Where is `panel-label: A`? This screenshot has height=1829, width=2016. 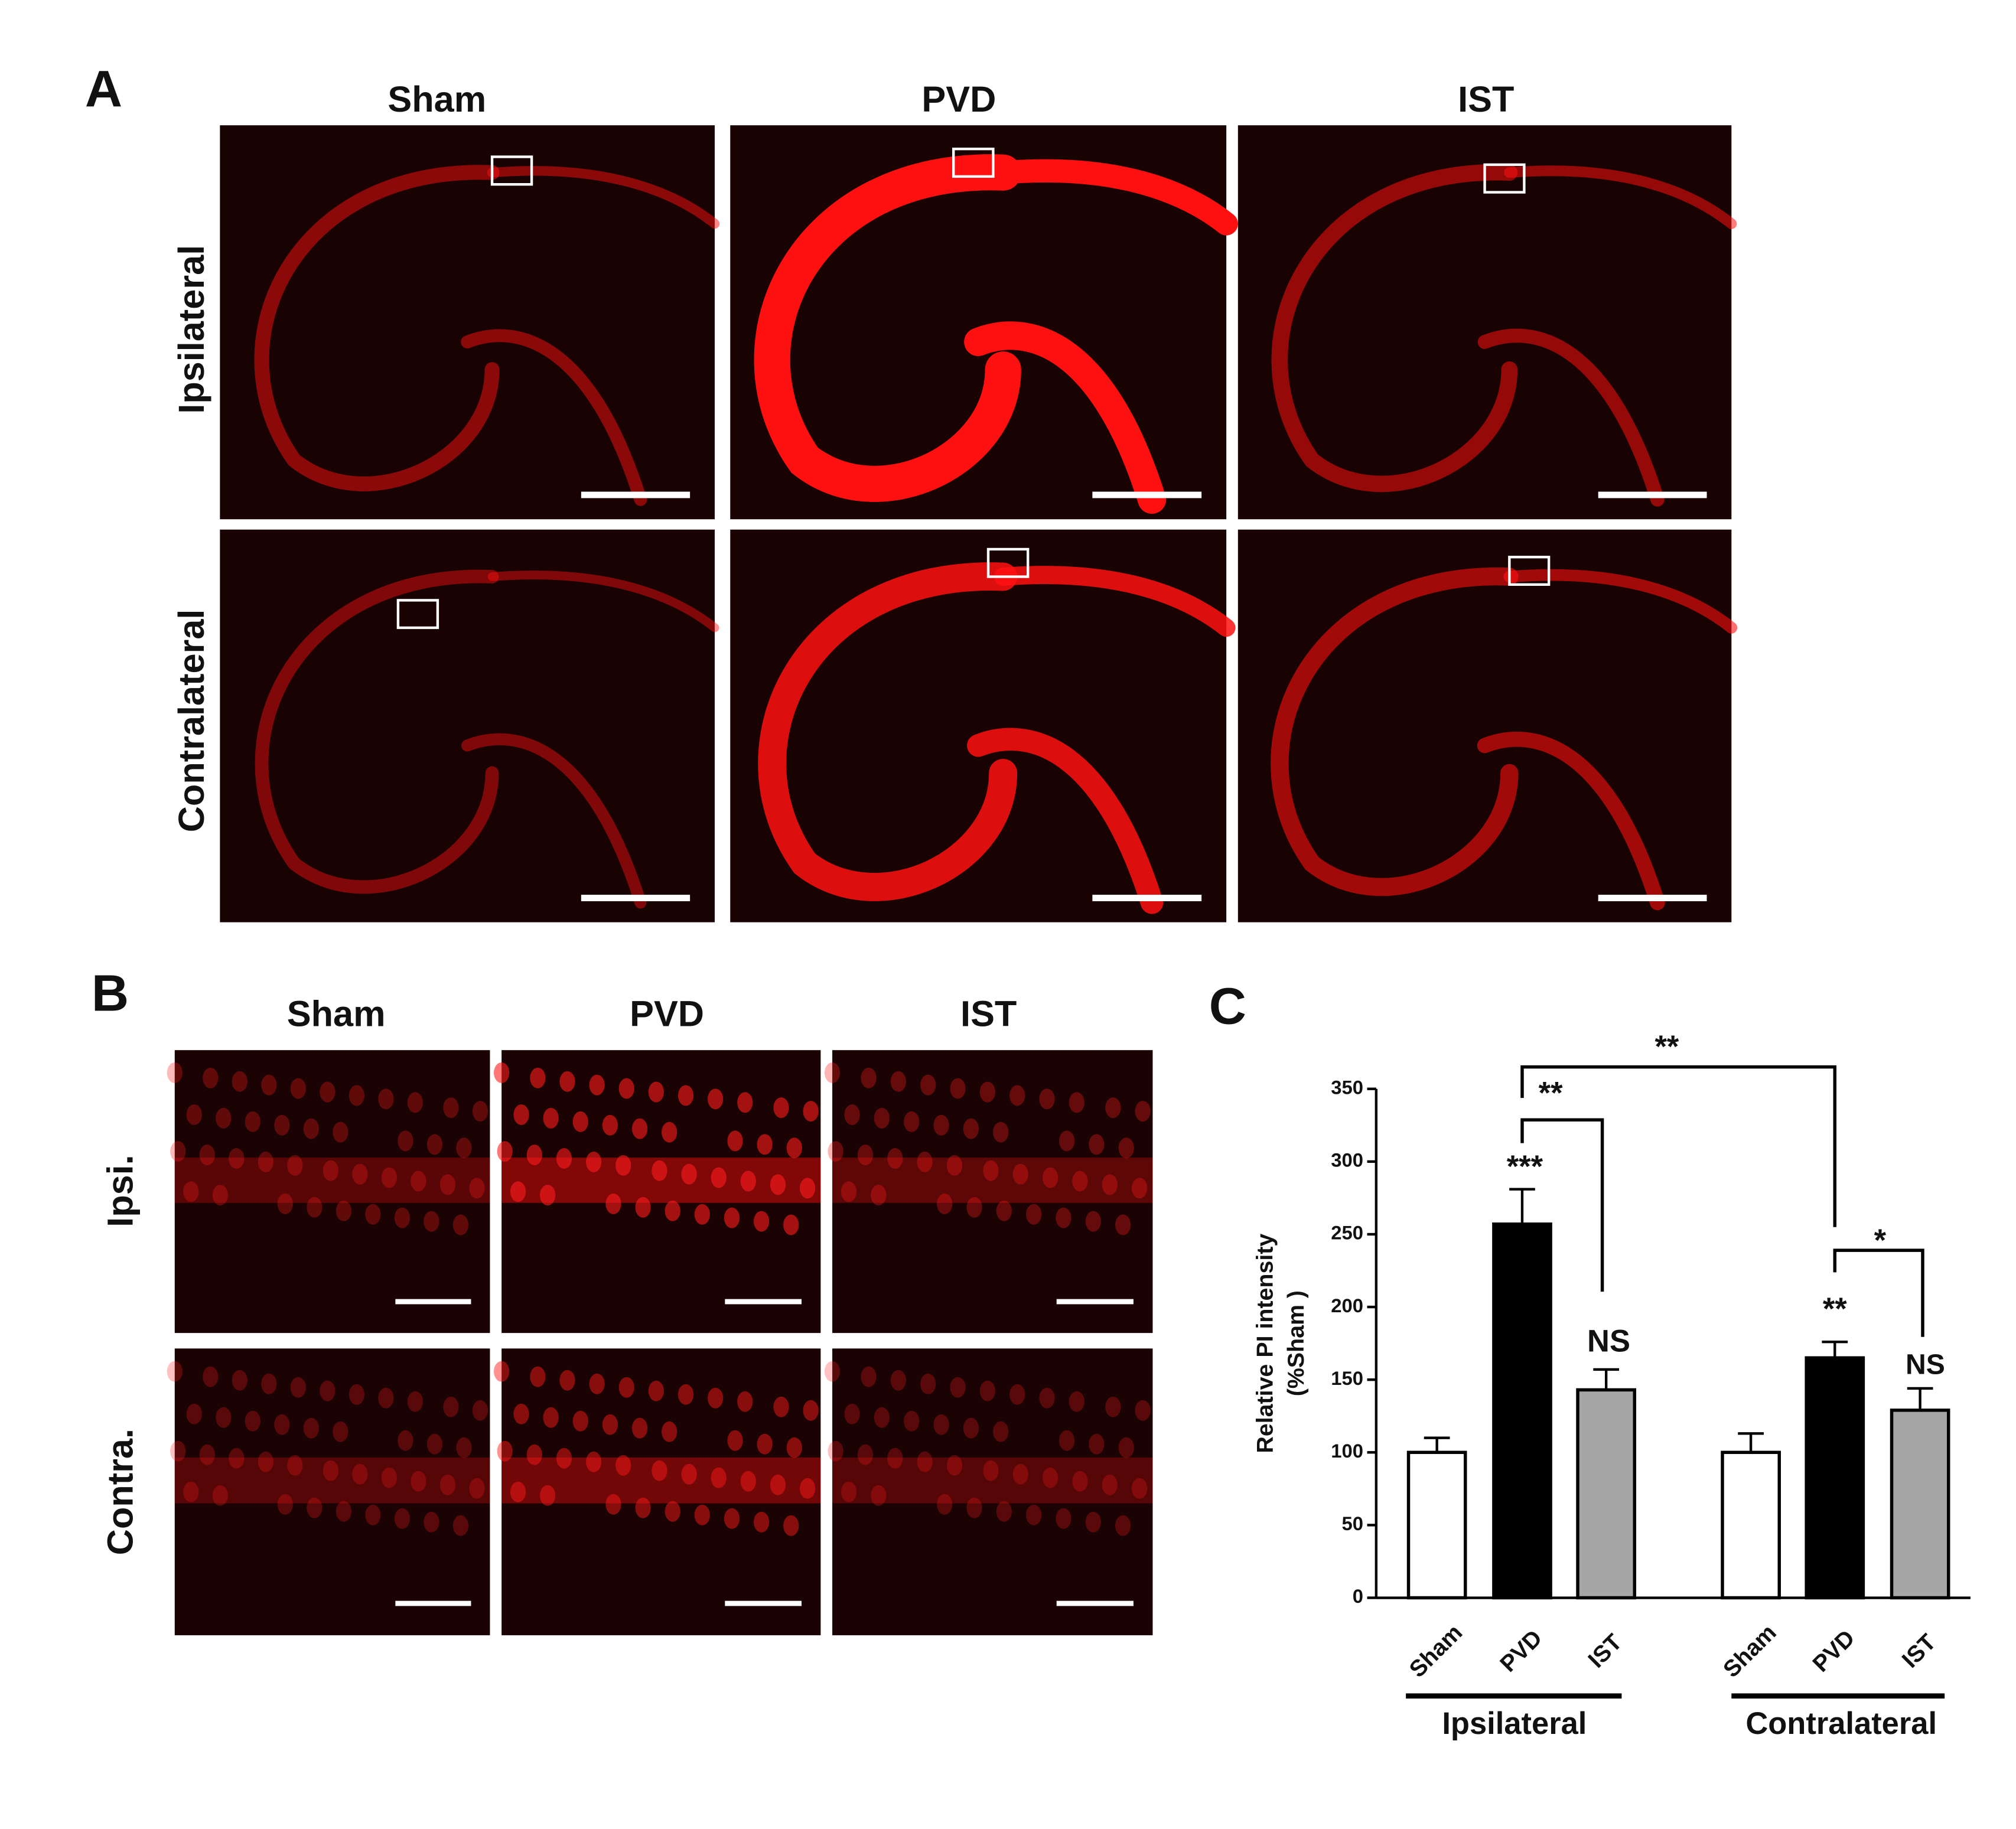
panel-label: A is located at coordinates (103, 89).